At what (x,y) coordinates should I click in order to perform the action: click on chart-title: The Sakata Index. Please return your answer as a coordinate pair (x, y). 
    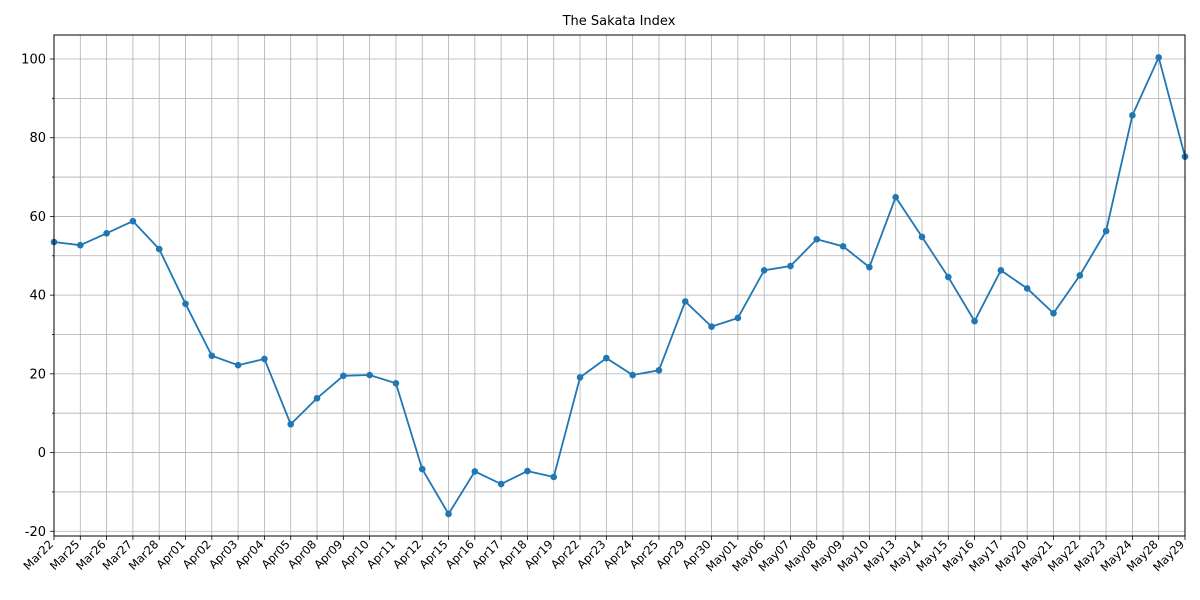
    Looking at the image, I should click on (619, 21).